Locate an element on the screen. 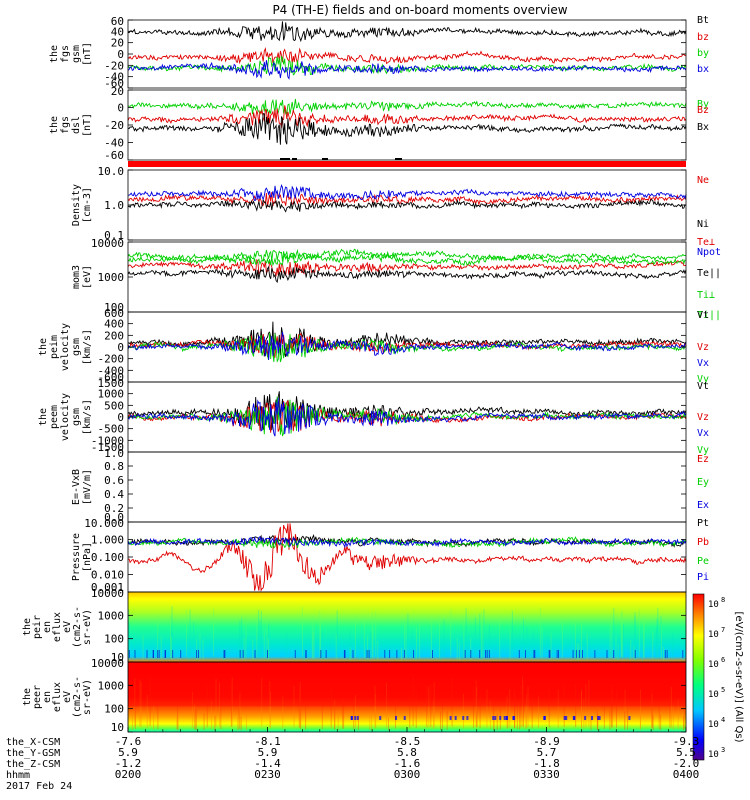  colorbar-tick-base: 10 is located at coordinates (713, 725).